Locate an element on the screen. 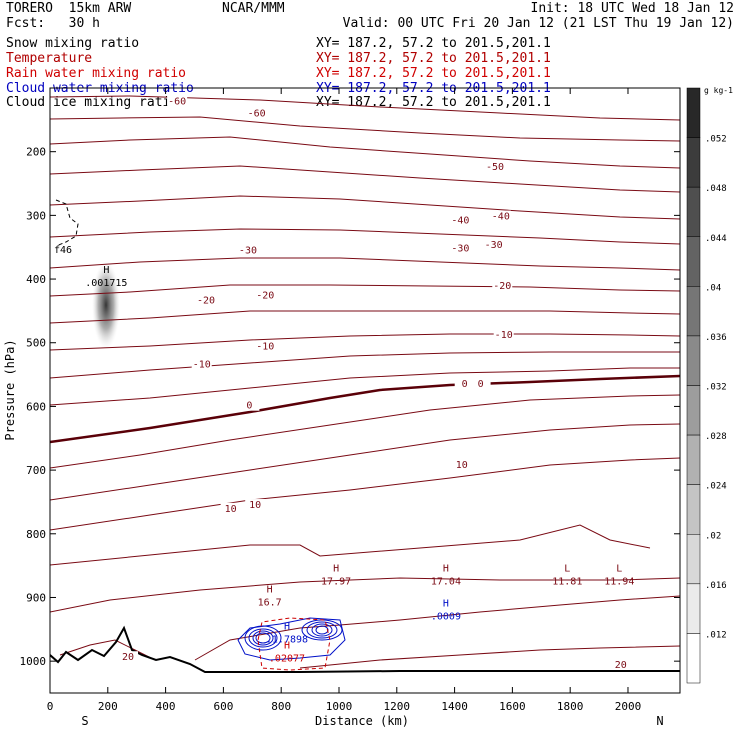 The image size is (740, 740). colorbar-tick-label-2: .044 is located at coordinates (716, 239).